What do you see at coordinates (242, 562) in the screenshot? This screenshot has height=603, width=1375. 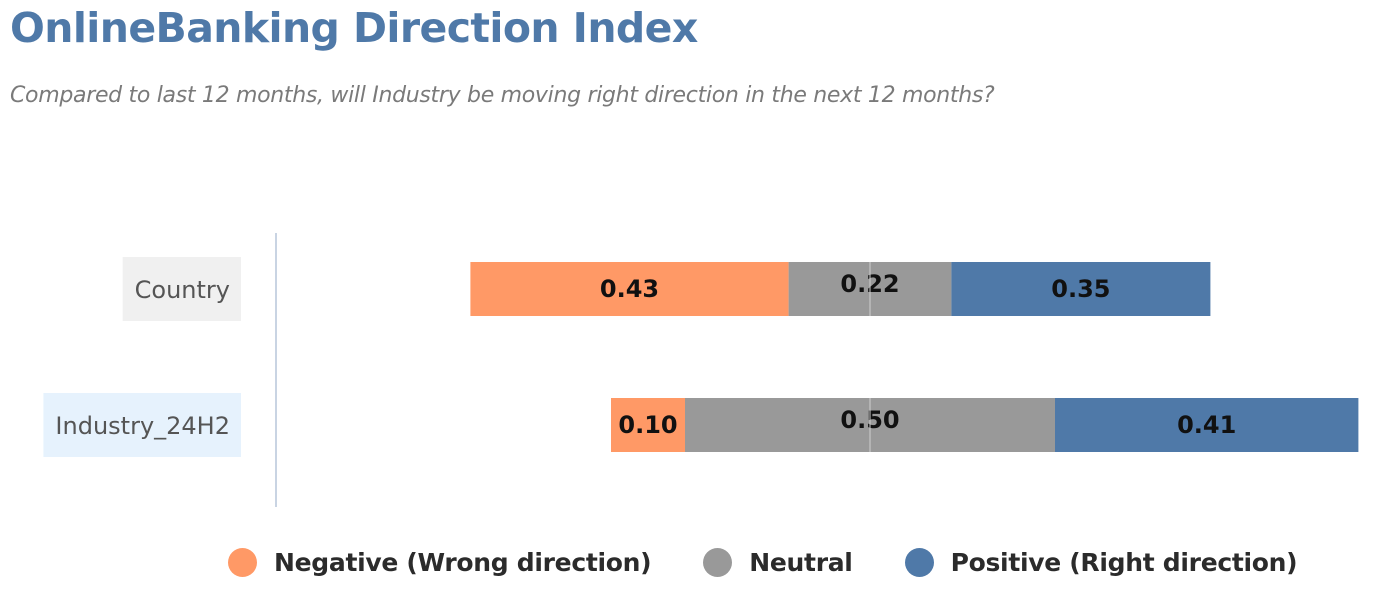 I see `legend-dot-negative` at bounding box center [242, 562].